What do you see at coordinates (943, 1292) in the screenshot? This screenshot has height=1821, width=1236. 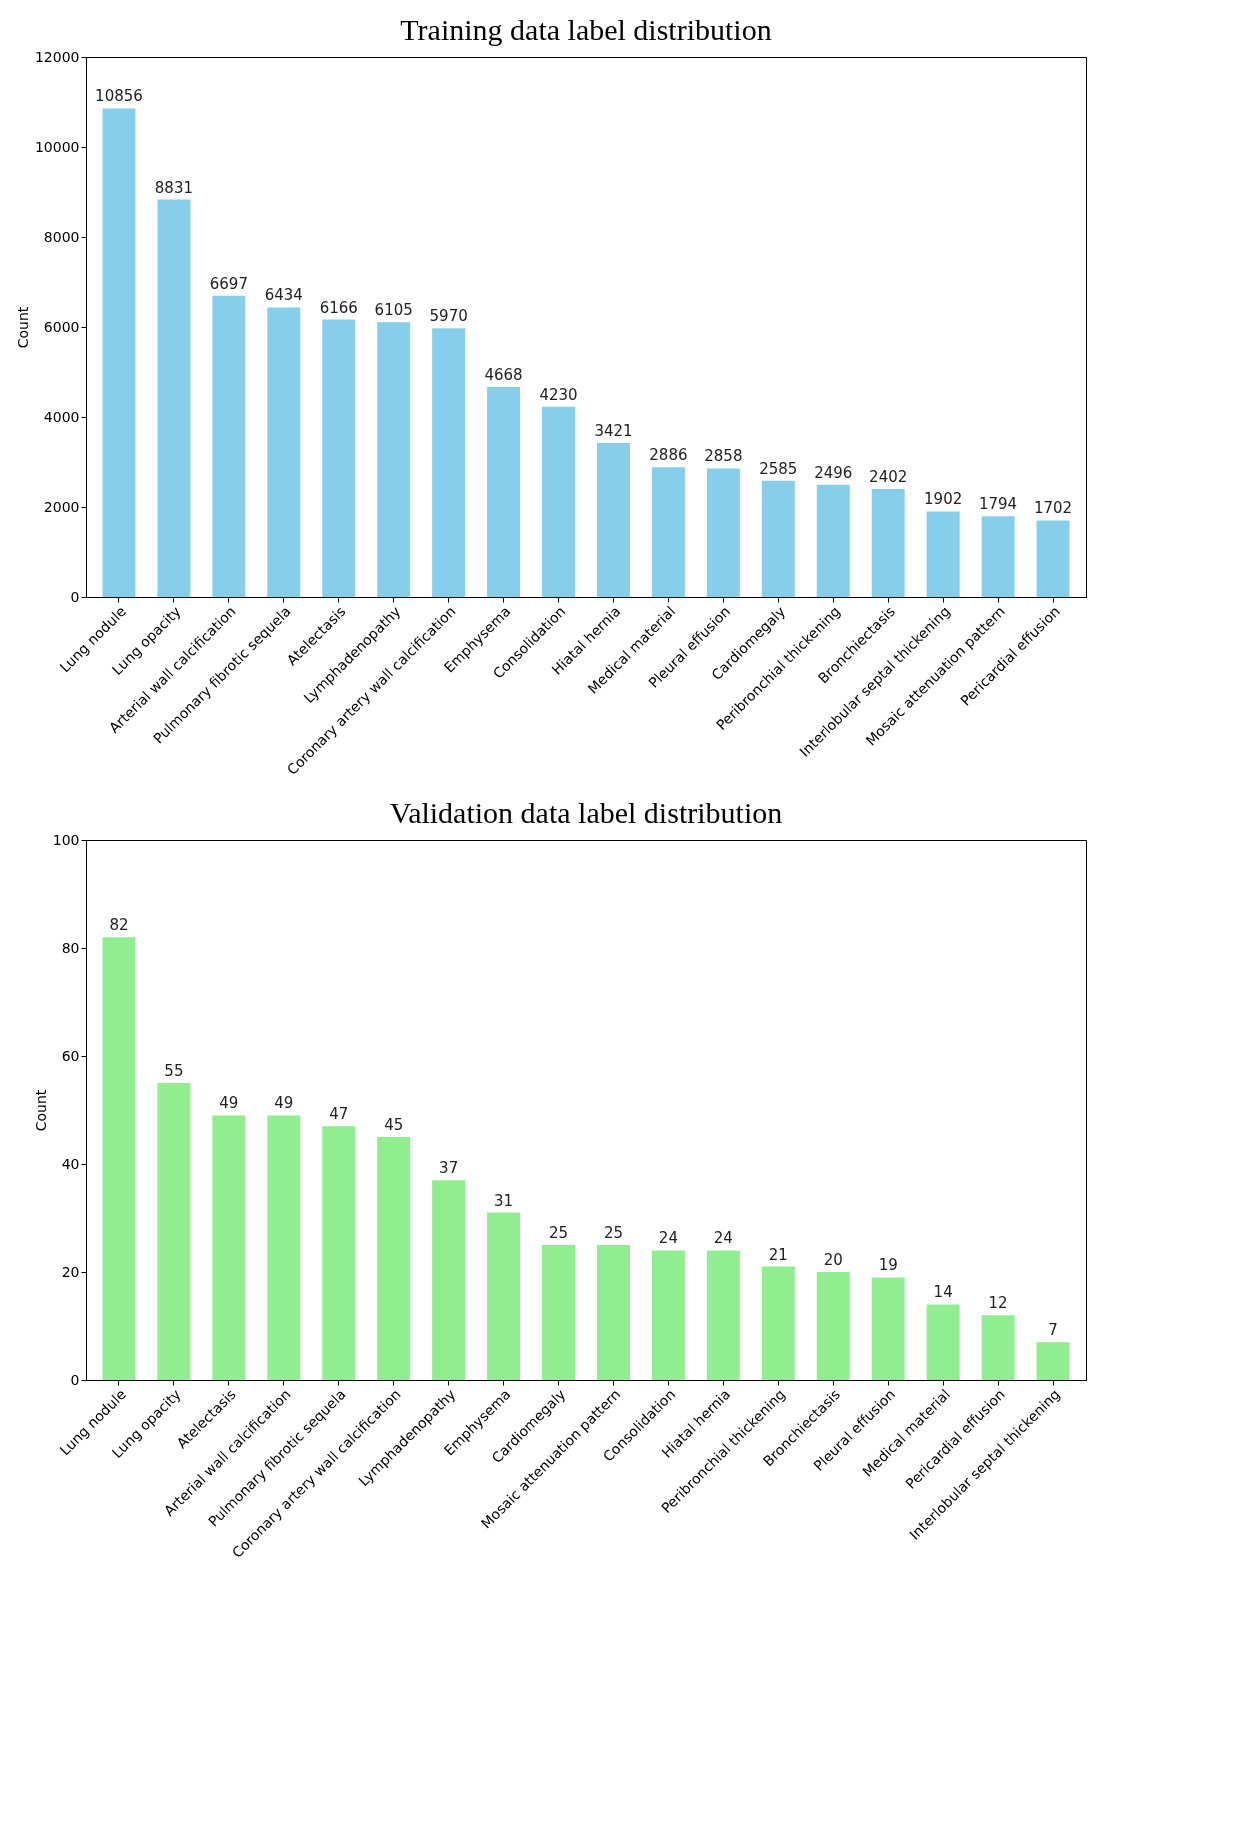 I see `data-label: 14` at bounding box center [943, 1292].